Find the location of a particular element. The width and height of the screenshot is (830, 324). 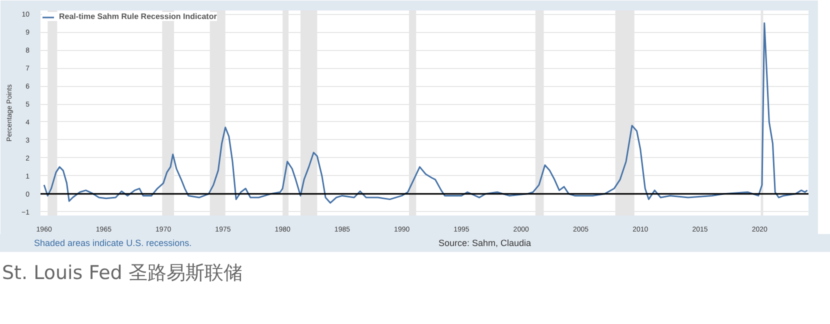

source-note: Source: Sahm, Claudia is located at coordinates (485, 243).